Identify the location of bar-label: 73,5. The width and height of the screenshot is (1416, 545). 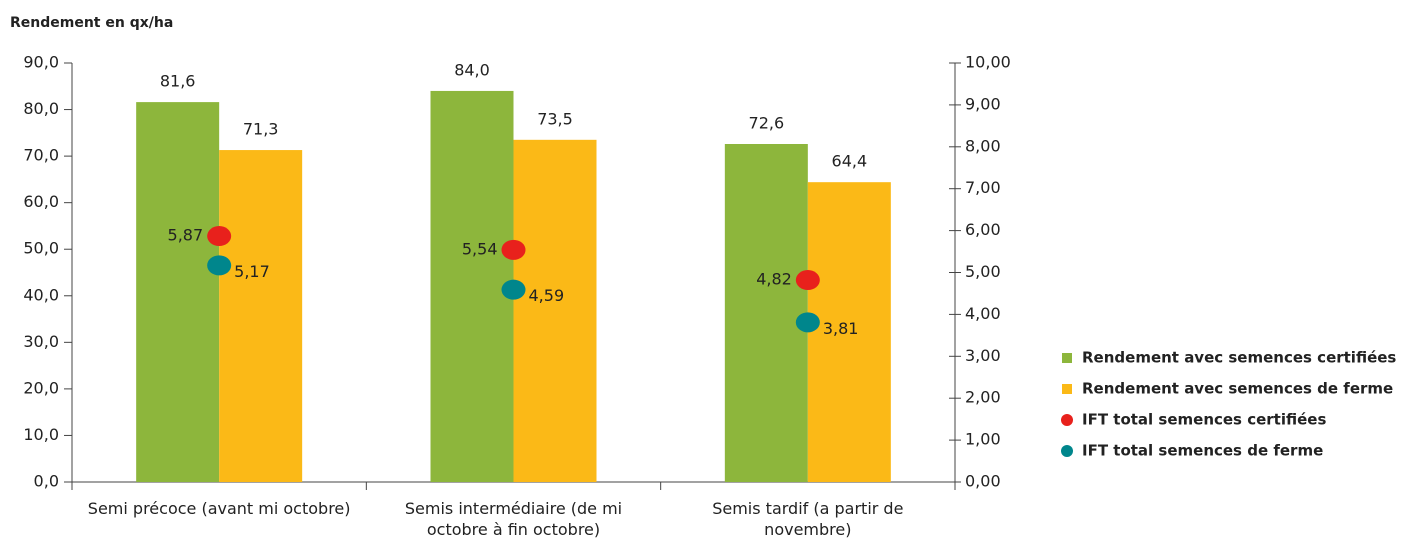
(555, 118).